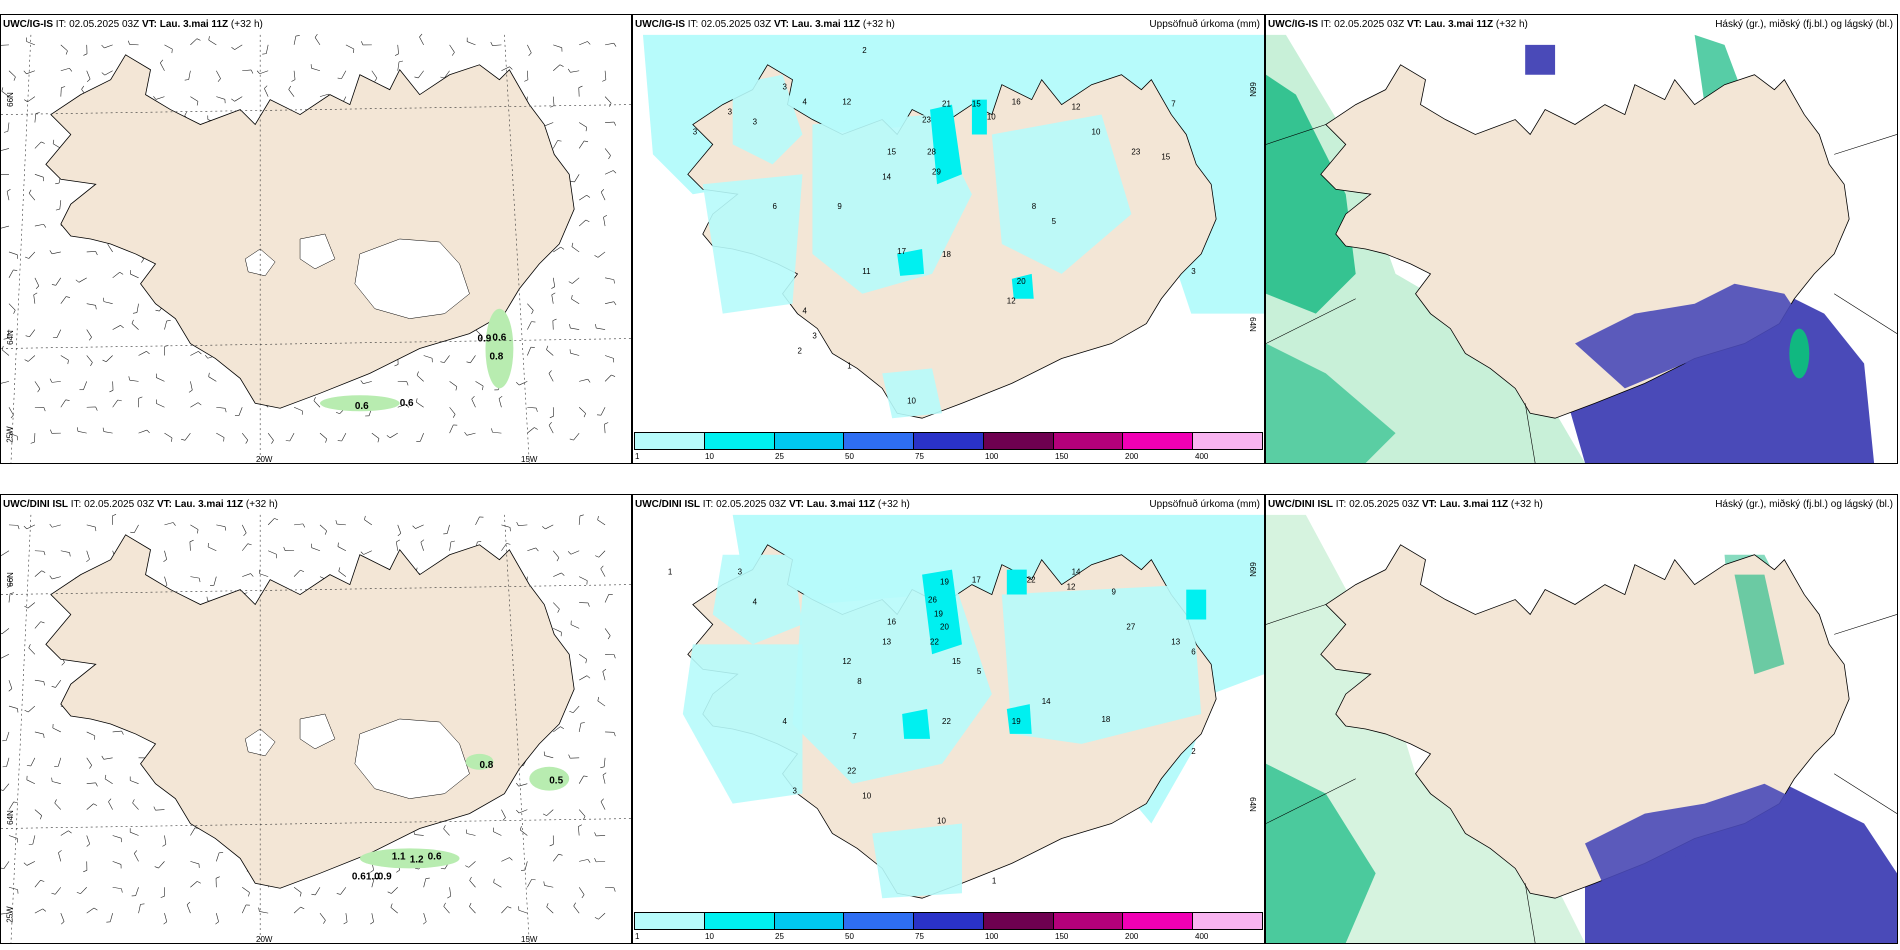 This screenshot has width=1900, height=950. Describe the element at coordinates (412, 758) in the screenshot. I see `snow-vatnajokull` at that location.